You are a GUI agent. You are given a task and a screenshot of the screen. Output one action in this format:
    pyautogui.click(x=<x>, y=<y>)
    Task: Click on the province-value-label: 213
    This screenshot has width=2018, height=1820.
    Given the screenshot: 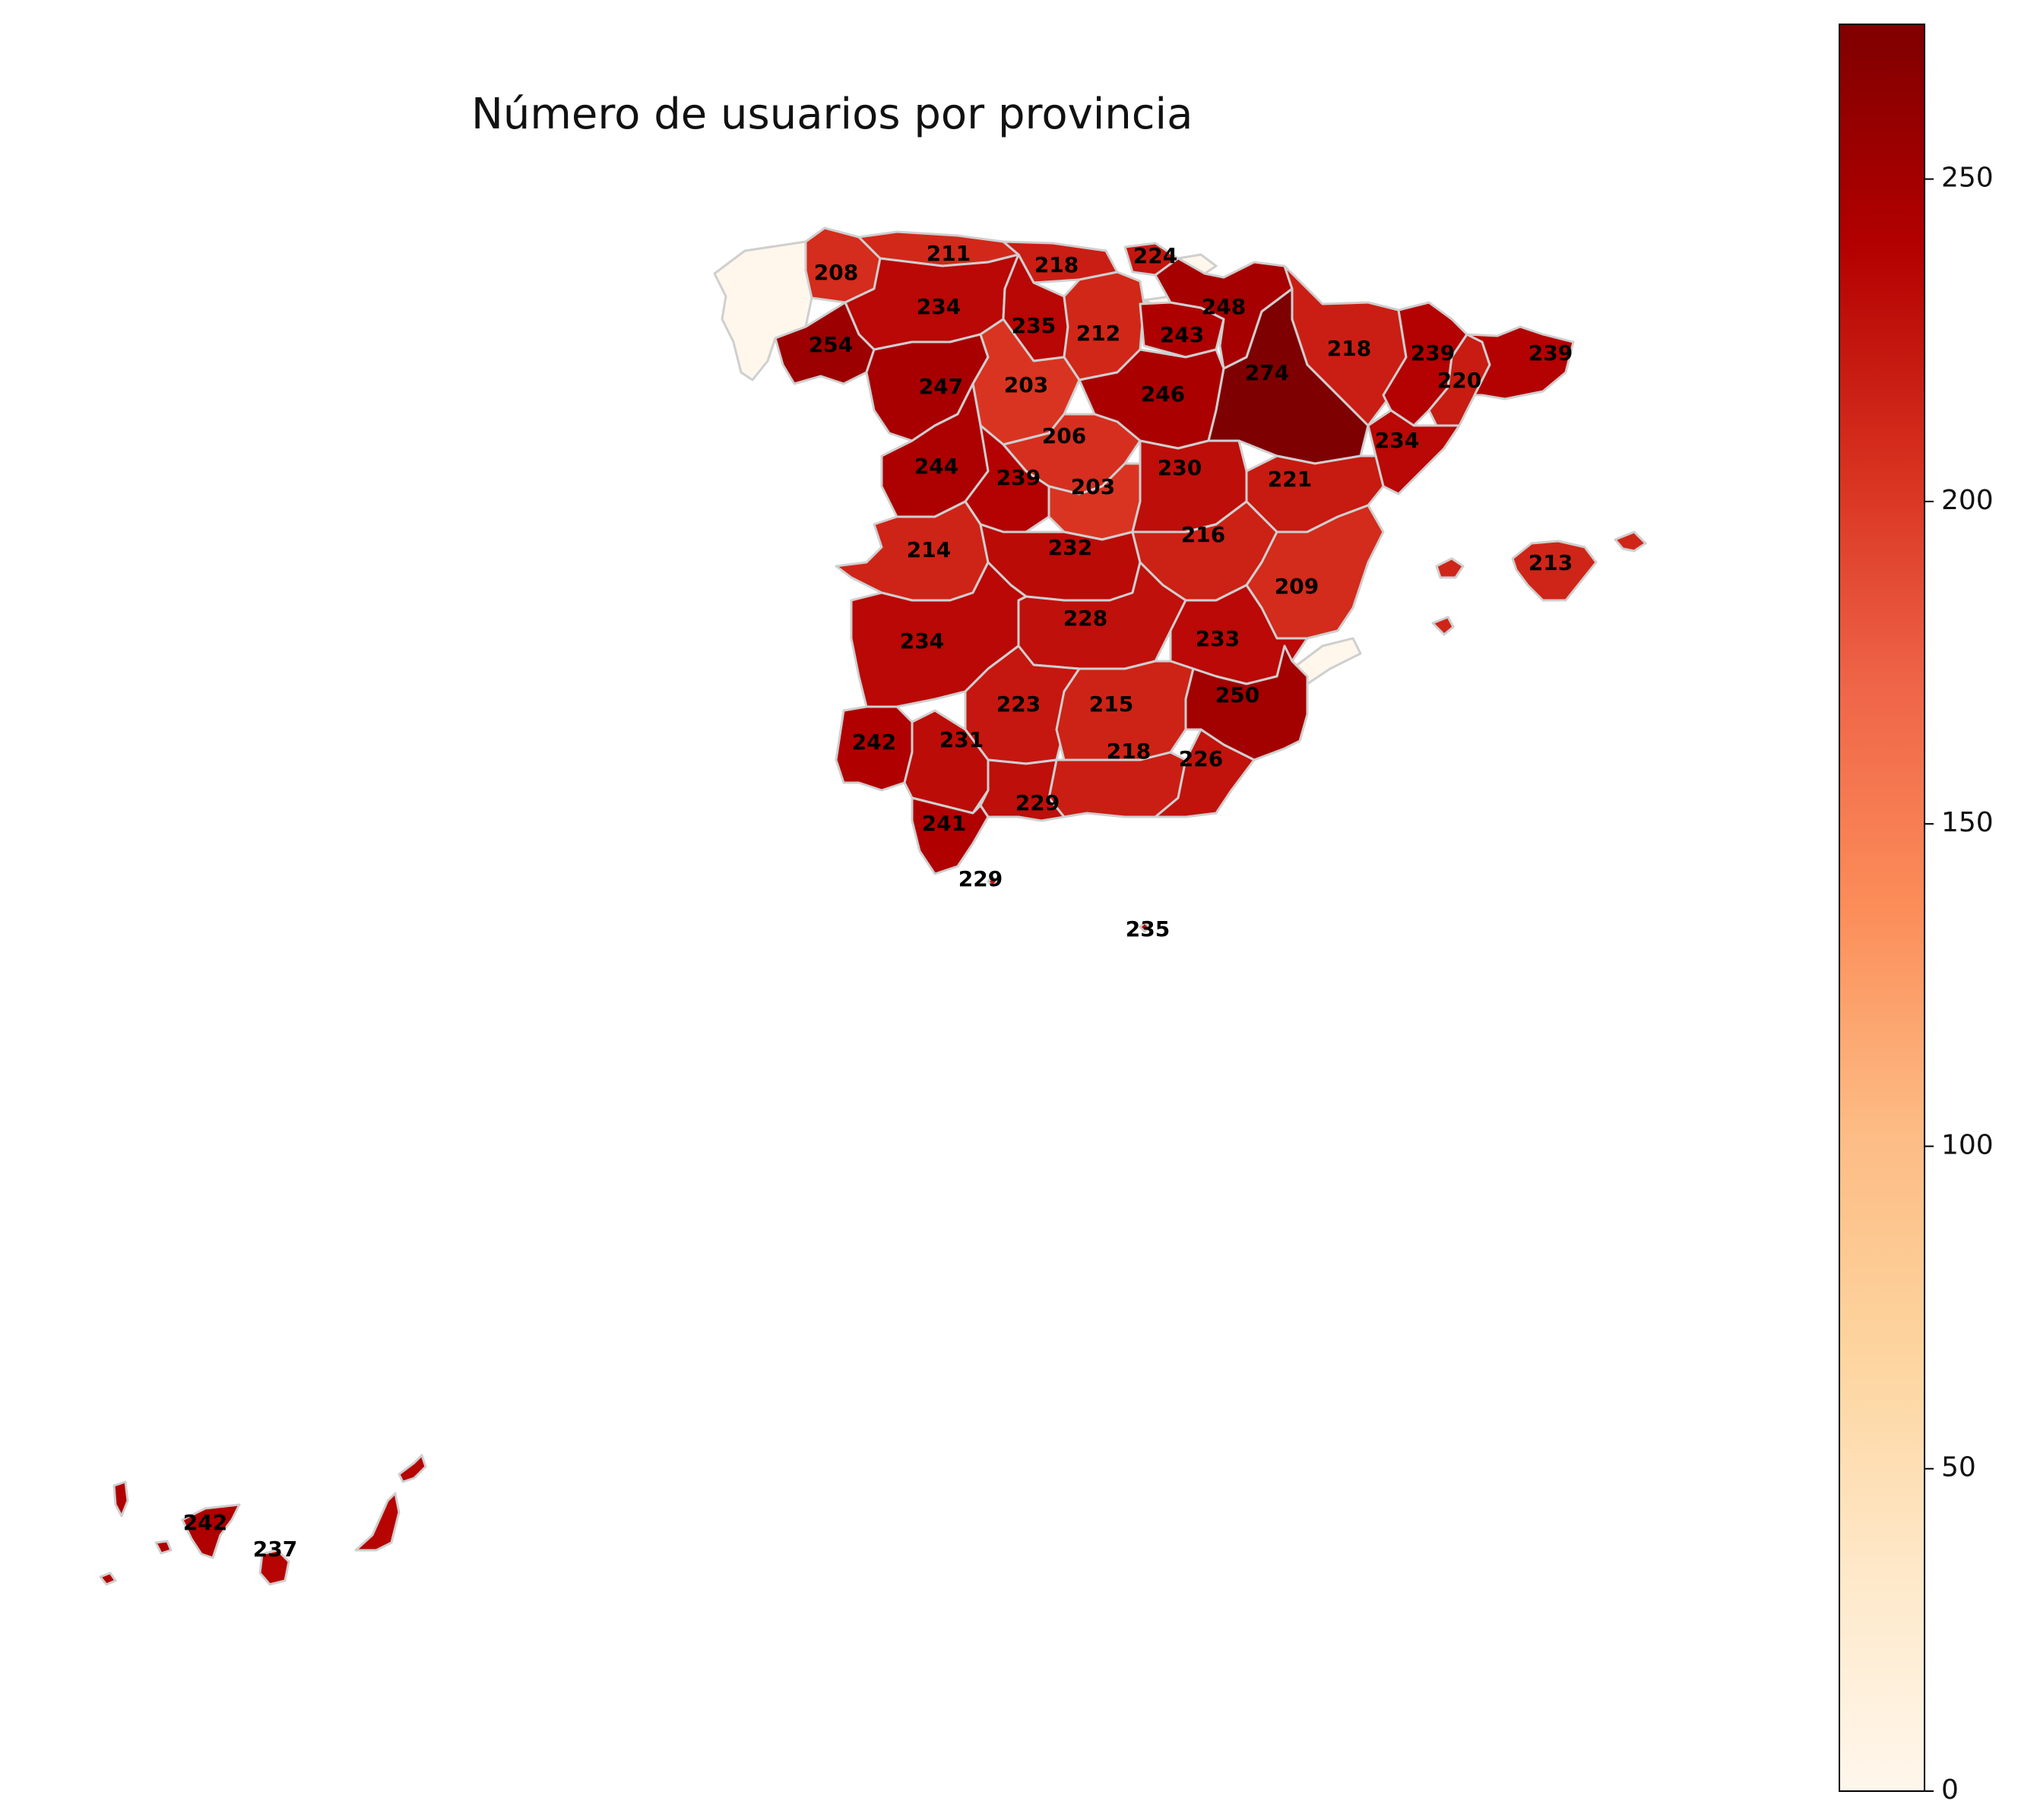 What is the action you would take?
    pyautogui.click(x=1551, y=562)
    